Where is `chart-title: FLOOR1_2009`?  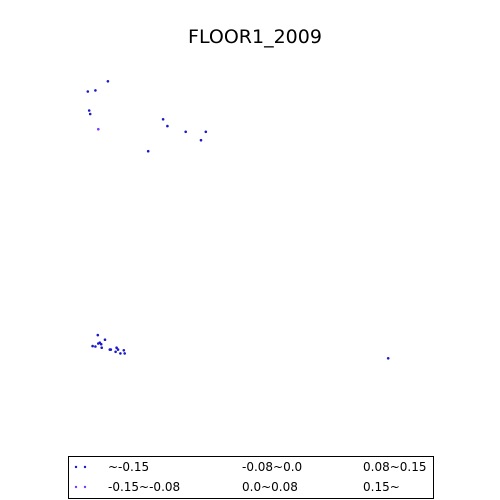 chart-title: FLOOR1_2009 is located at coordinates (255, 37).